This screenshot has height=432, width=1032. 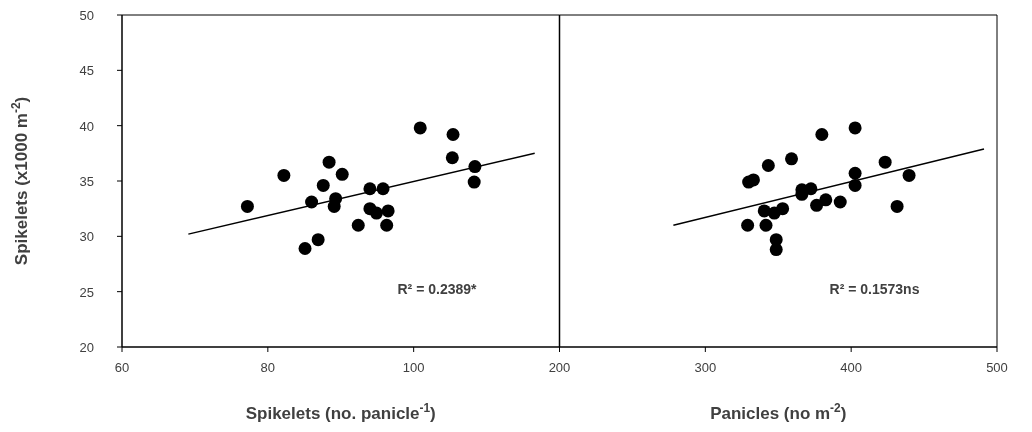 What do you see at coordinates (437, 288) in the screenshot?
I see `annotation: R² = 0.2389*` at bounding box center [437, 288].